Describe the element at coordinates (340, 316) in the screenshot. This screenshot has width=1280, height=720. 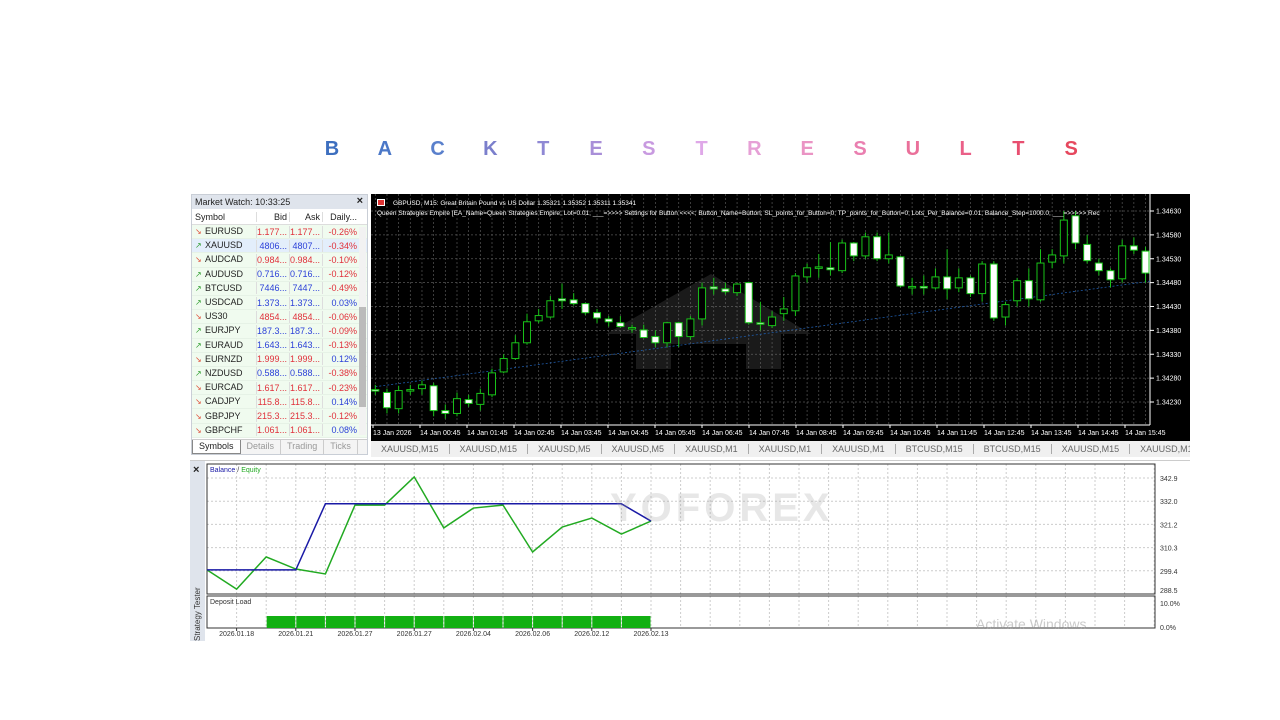
I see `daily-change-cell: -0.06%` at that location.